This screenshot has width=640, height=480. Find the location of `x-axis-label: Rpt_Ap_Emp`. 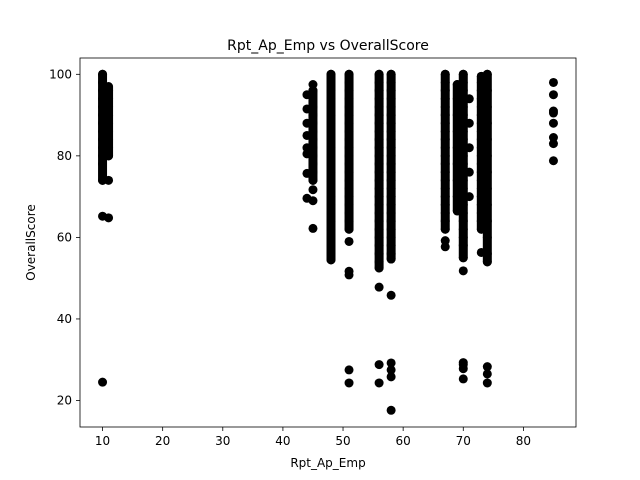

x-axis-label: Rpt_Ap_Emp is located at coordinates (327, 463).